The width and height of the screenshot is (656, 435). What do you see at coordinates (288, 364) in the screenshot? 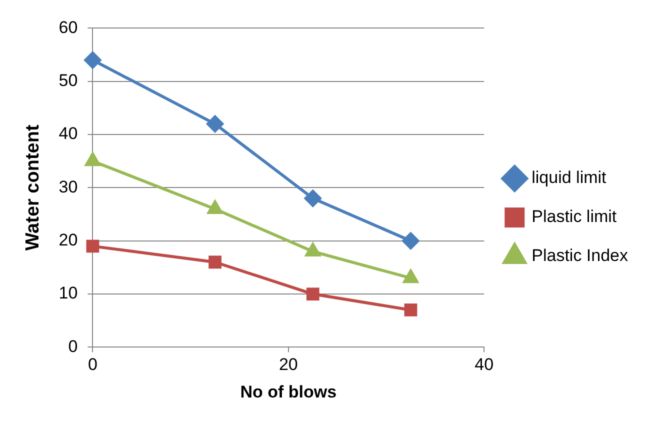
I see `x-tick-label: 20` at bounding box center [288, 364].